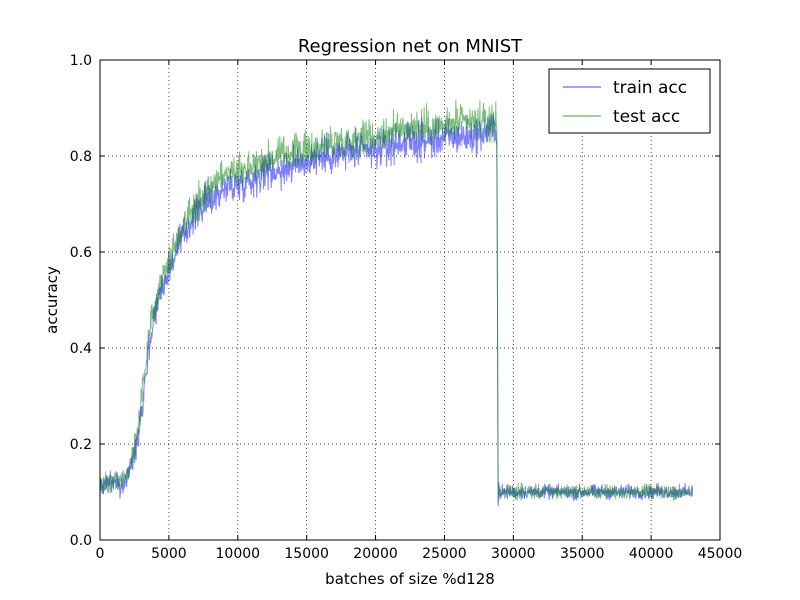 The width and height of the screenshot is (800, 600). I want to click on x-tick-label: 15000, so click(306, 554).